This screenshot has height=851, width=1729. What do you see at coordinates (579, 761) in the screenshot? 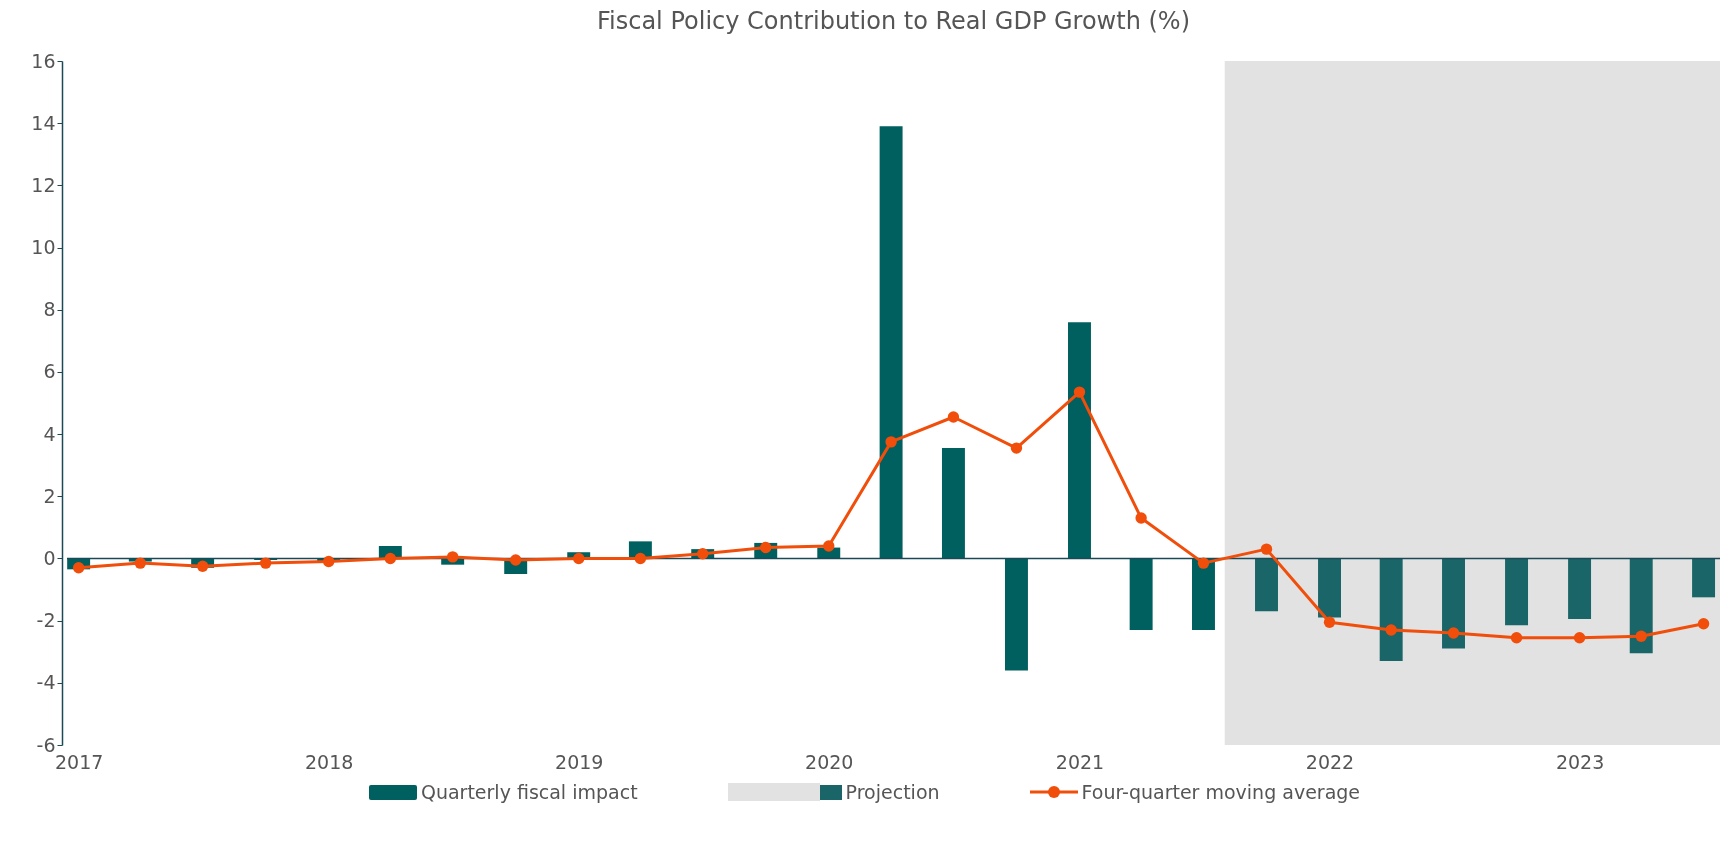
I see `x-tick-label: 2019` at bounding box center [579, 761].